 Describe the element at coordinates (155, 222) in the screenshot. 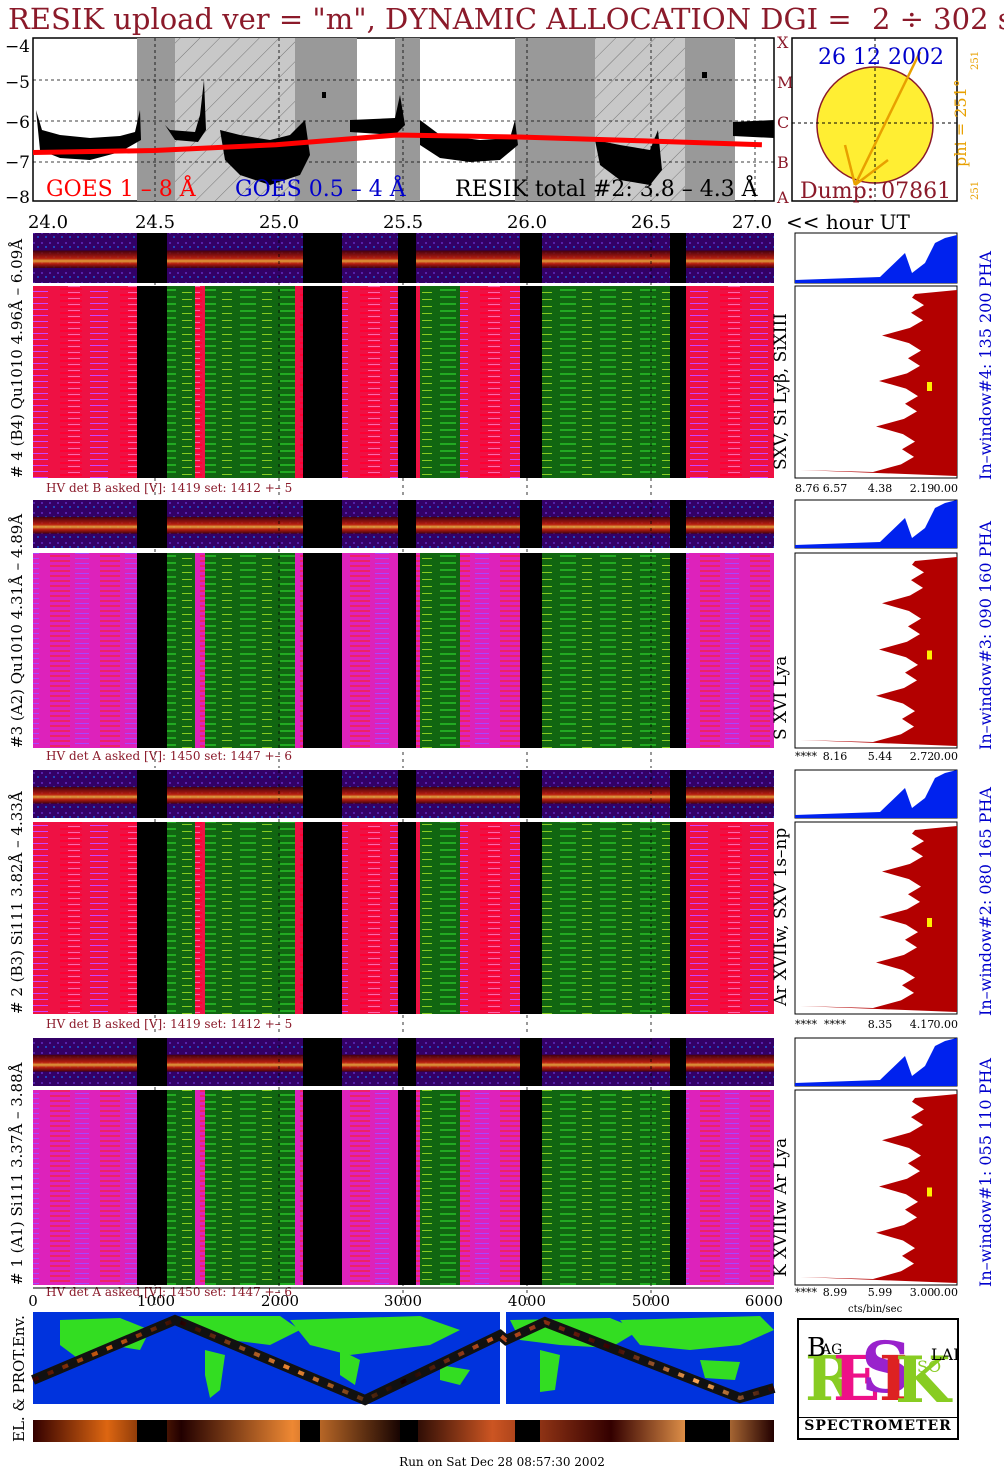

I see `x-tick: 24.5` at that location.